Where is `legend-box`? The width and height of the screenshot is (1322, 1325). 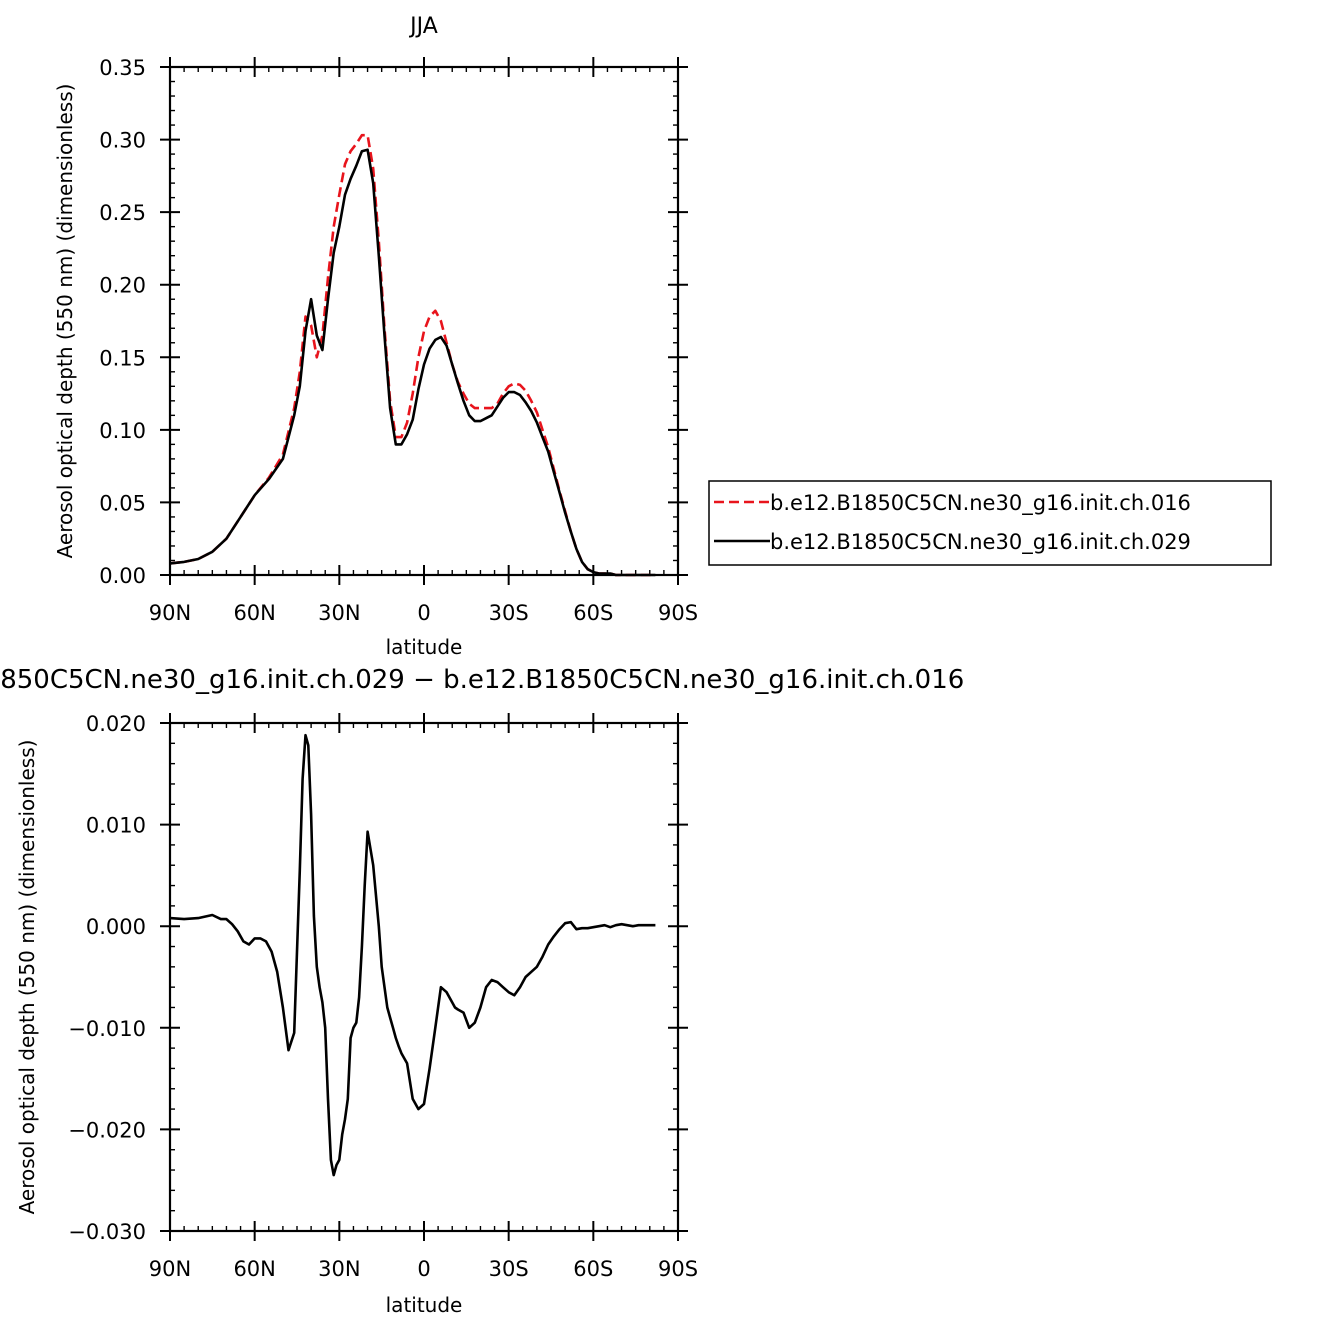
legend-box is located at coordinates (990, 523).